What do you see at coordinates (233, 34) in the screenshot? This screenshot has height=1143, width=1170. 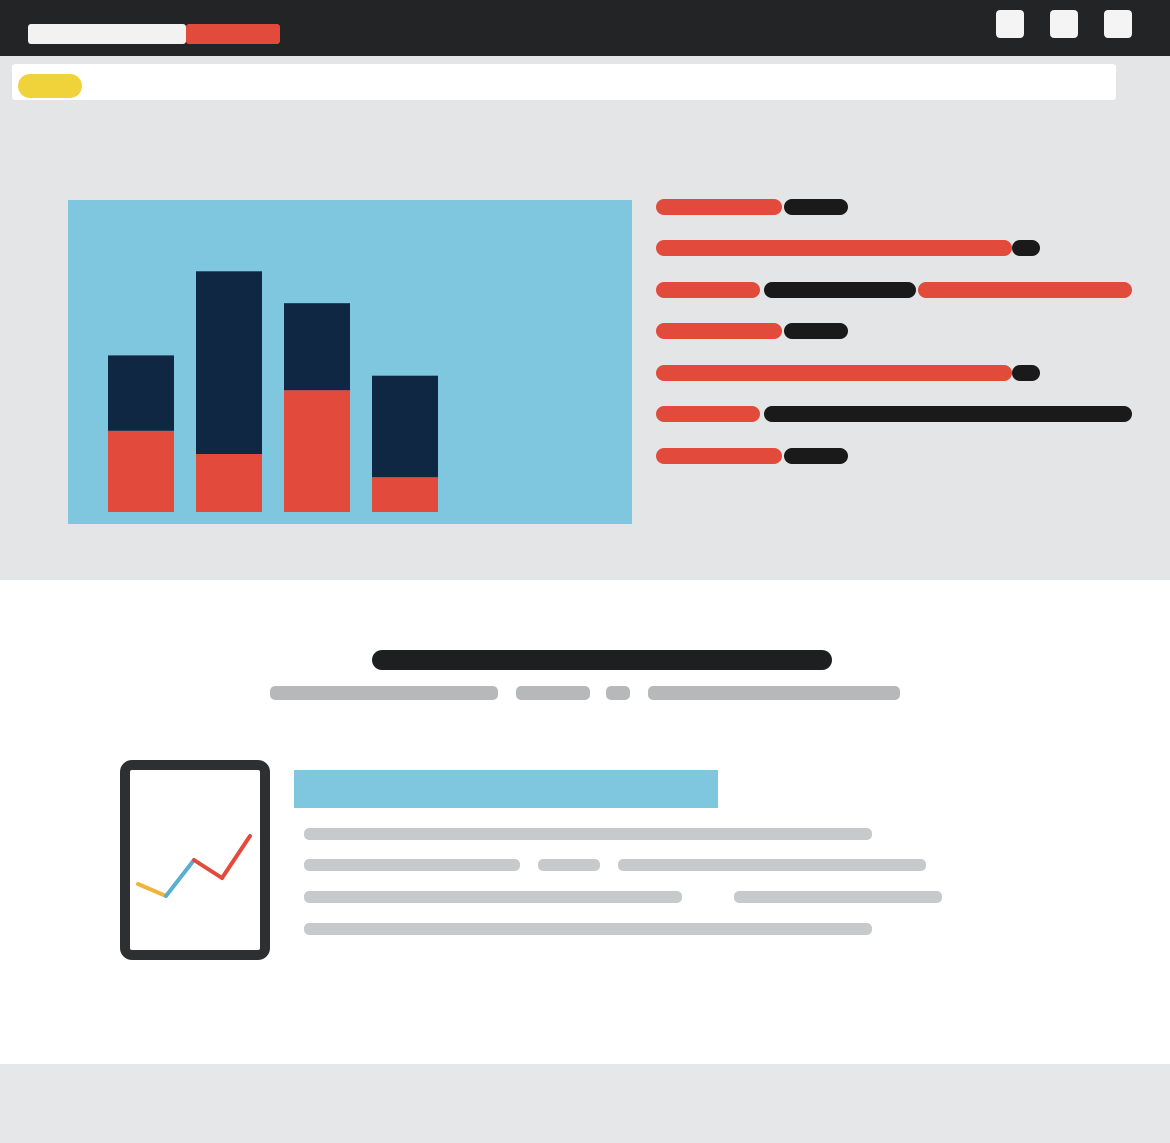 I see `window-title-accent` at bounding box center [233, 34].